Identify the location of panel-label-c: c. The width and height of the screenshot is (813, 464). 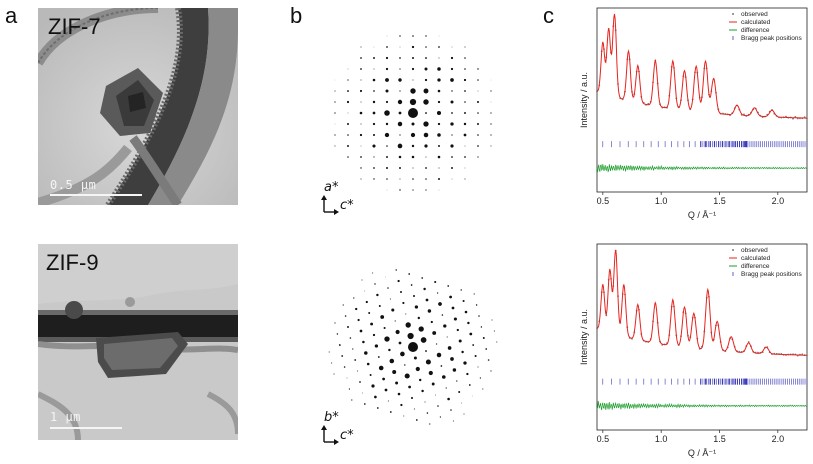
(548, 15).